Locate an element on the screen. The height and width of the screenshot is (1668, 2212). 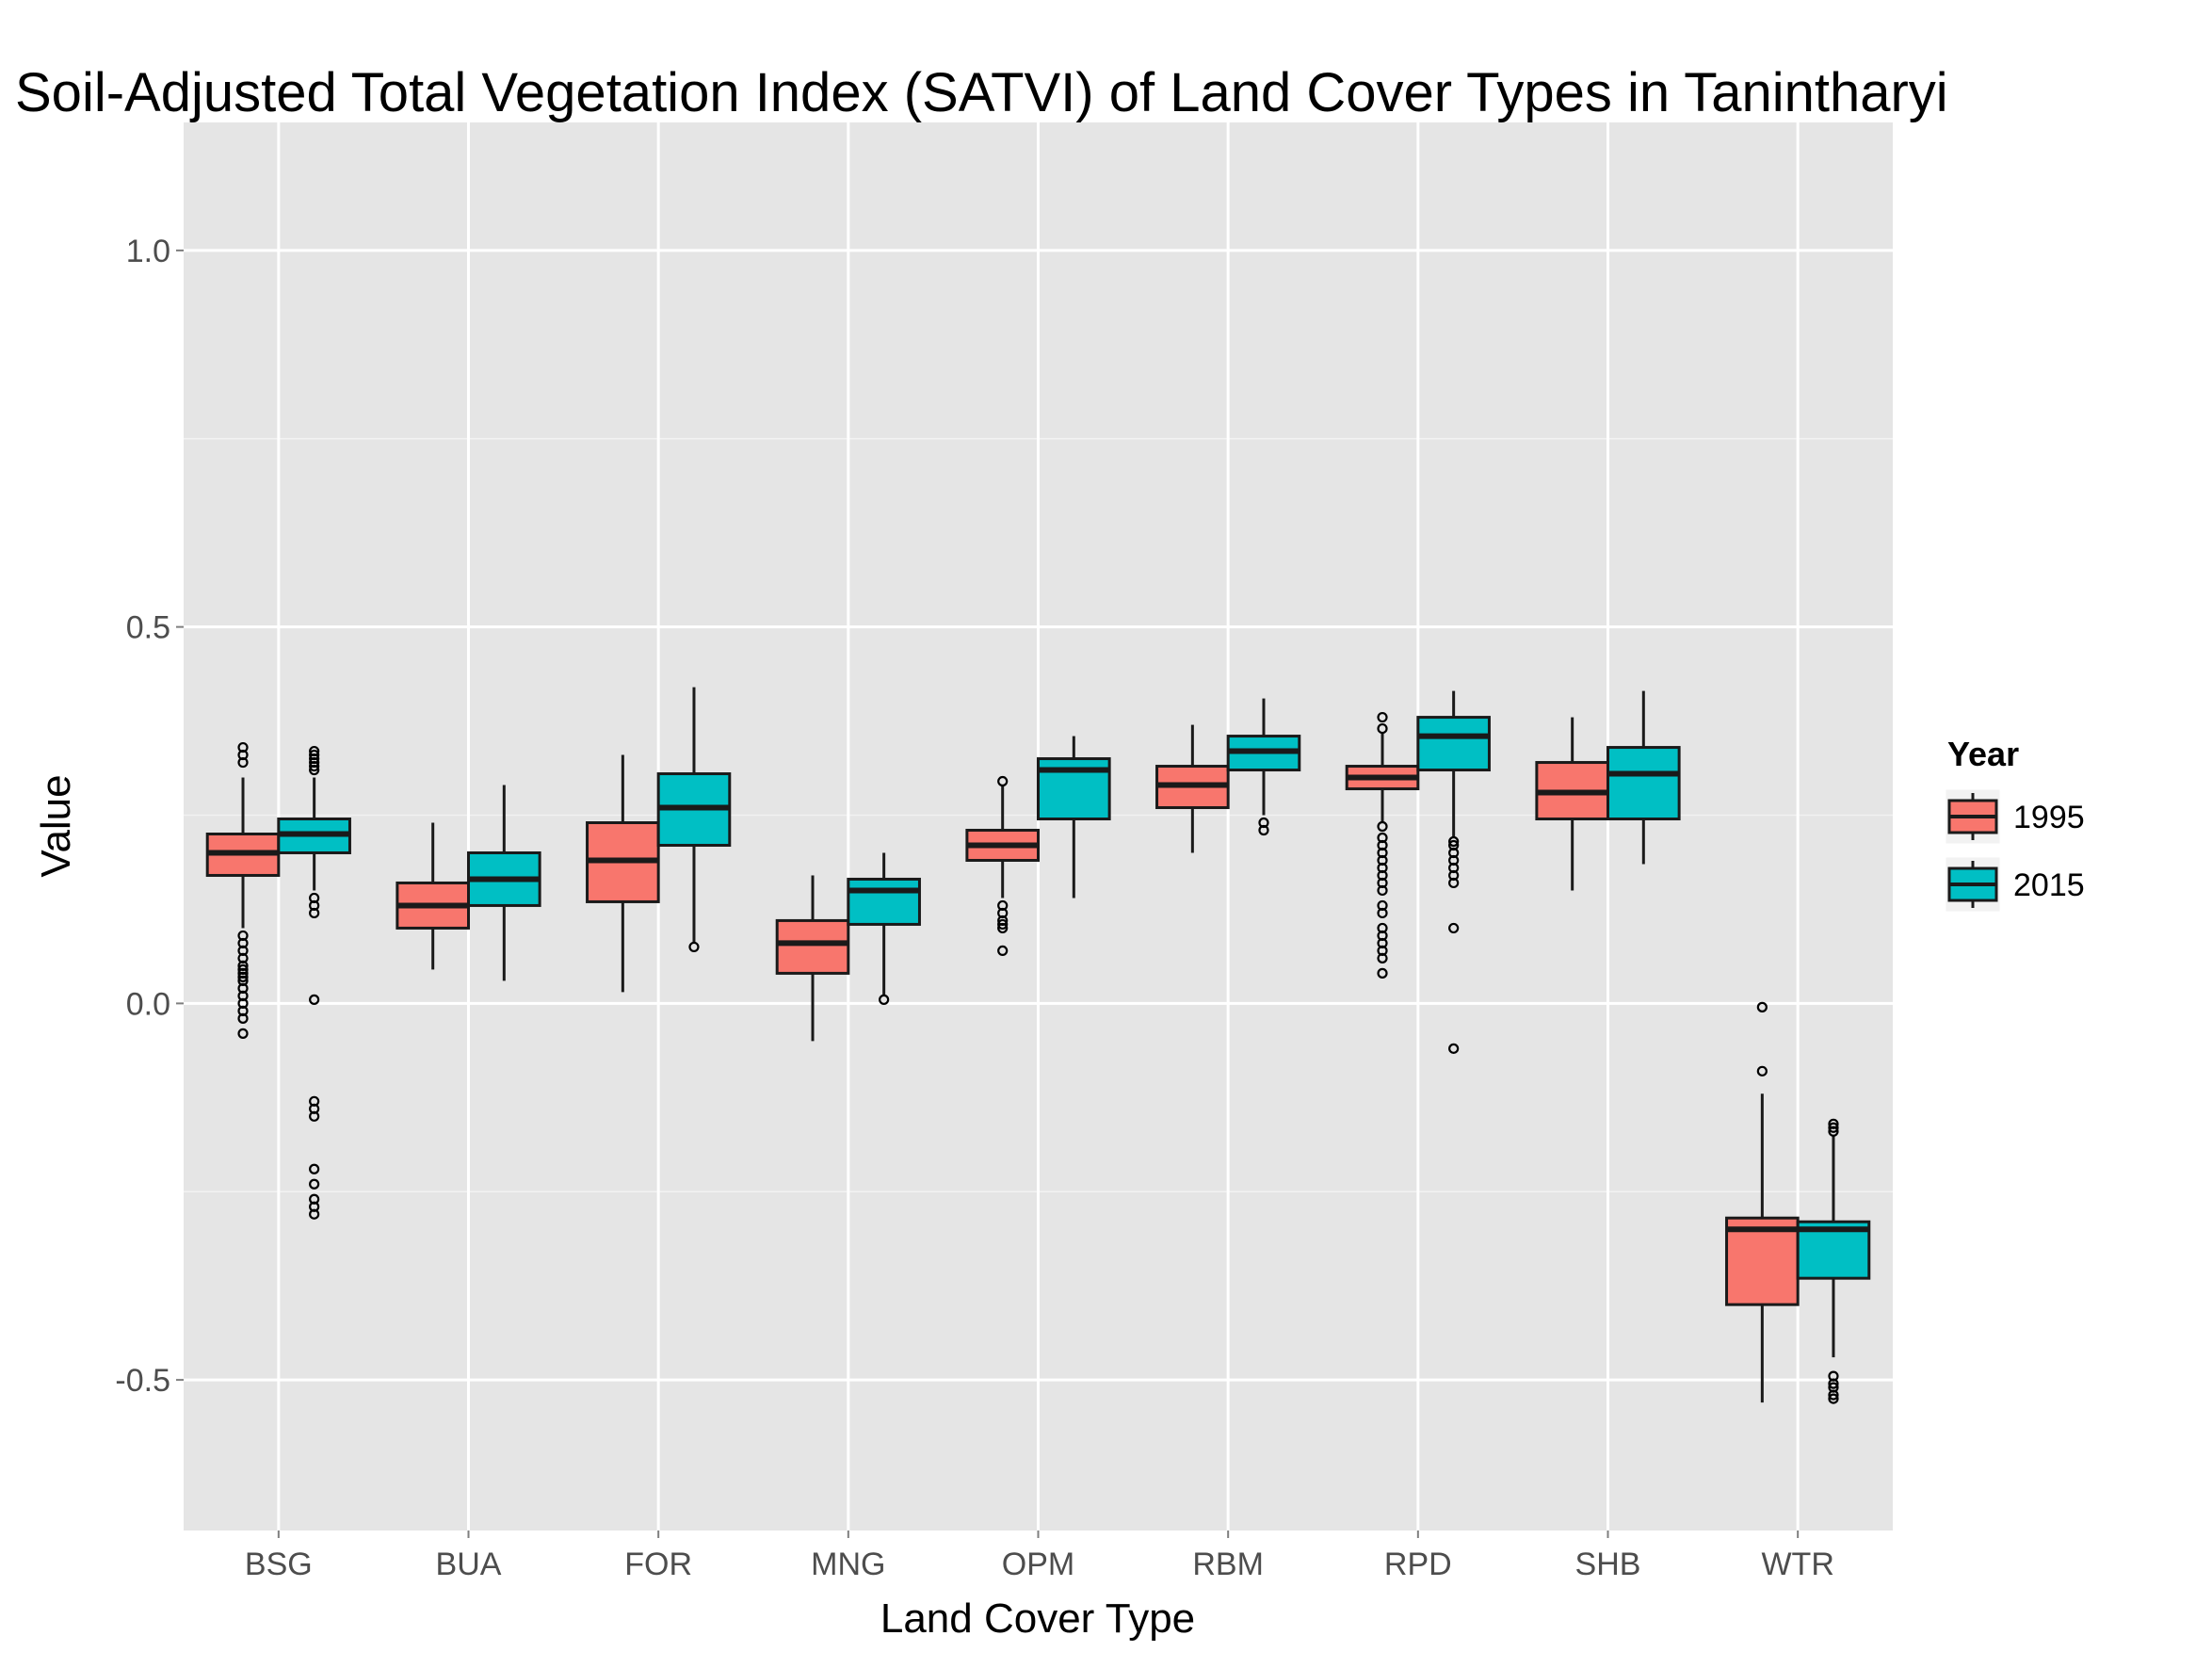
legend-title: Year is located at coordinates (1983, 754).